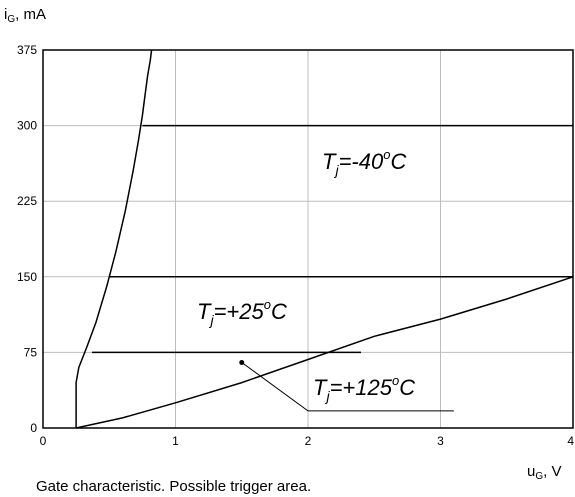 The image size is (575, 497). What do you see at coordinates (242, 312) in the screenshot?
I see `annotation-tj-plus25: Tj=+25oC` at bounding box center [242, 312].